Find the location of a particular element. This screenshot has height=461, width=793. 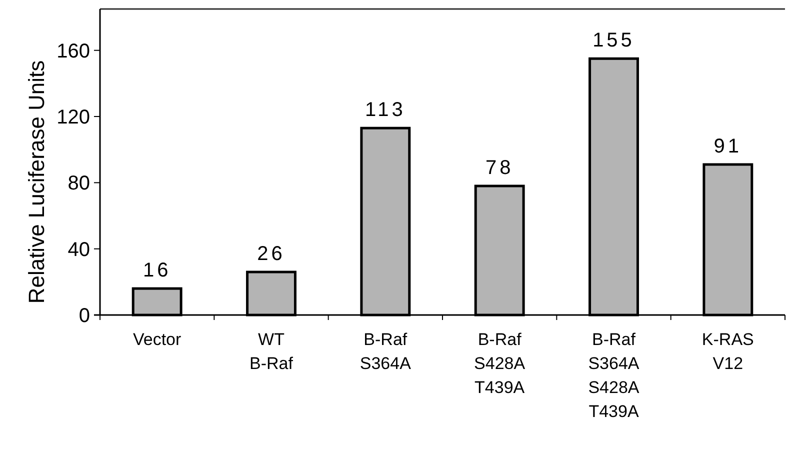

y-tick-label: 40 is located at coordinates (79, 249).